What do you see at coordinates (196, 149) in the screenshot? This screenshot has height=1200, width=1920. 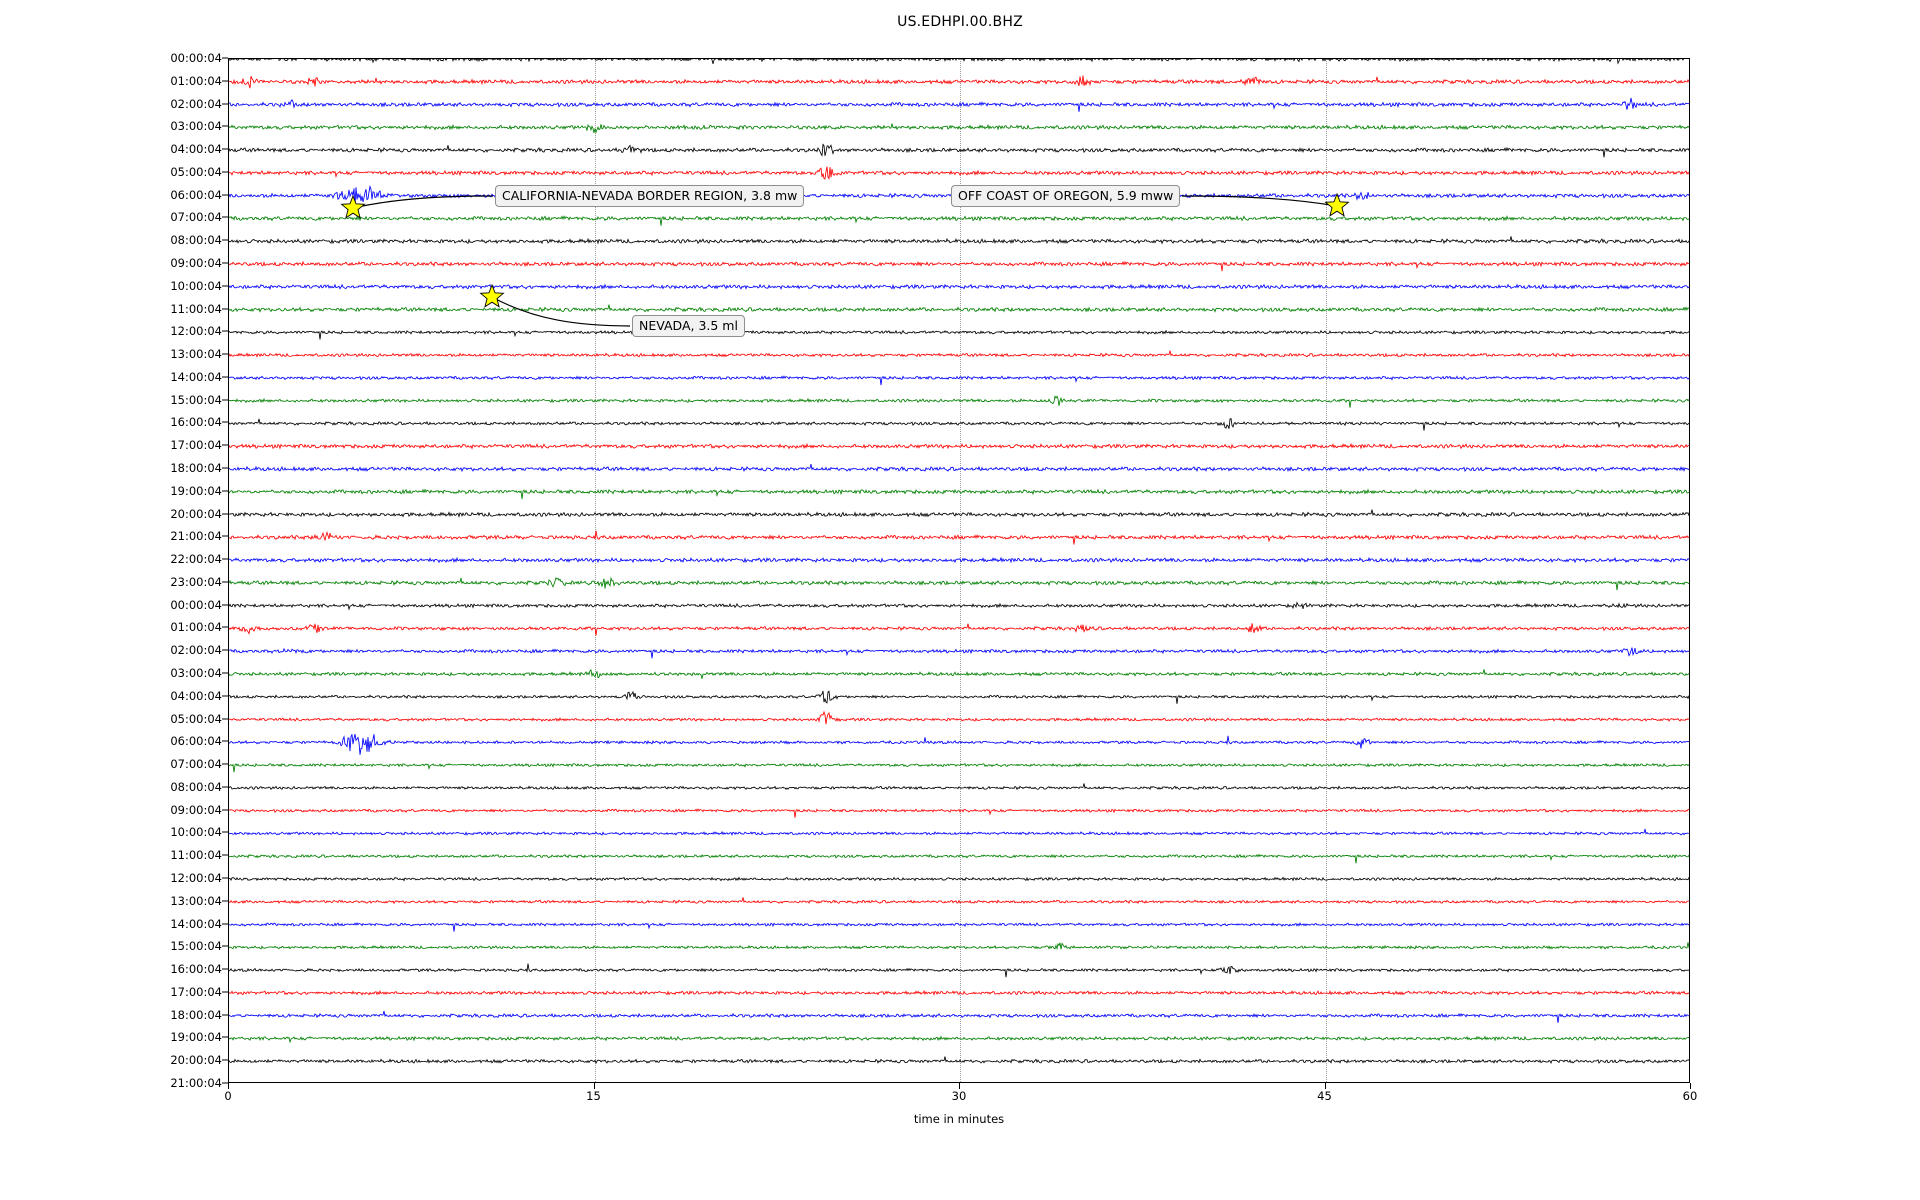 I see `y-tick-label-4: 04:00:04` at bounding box center [196, 149].